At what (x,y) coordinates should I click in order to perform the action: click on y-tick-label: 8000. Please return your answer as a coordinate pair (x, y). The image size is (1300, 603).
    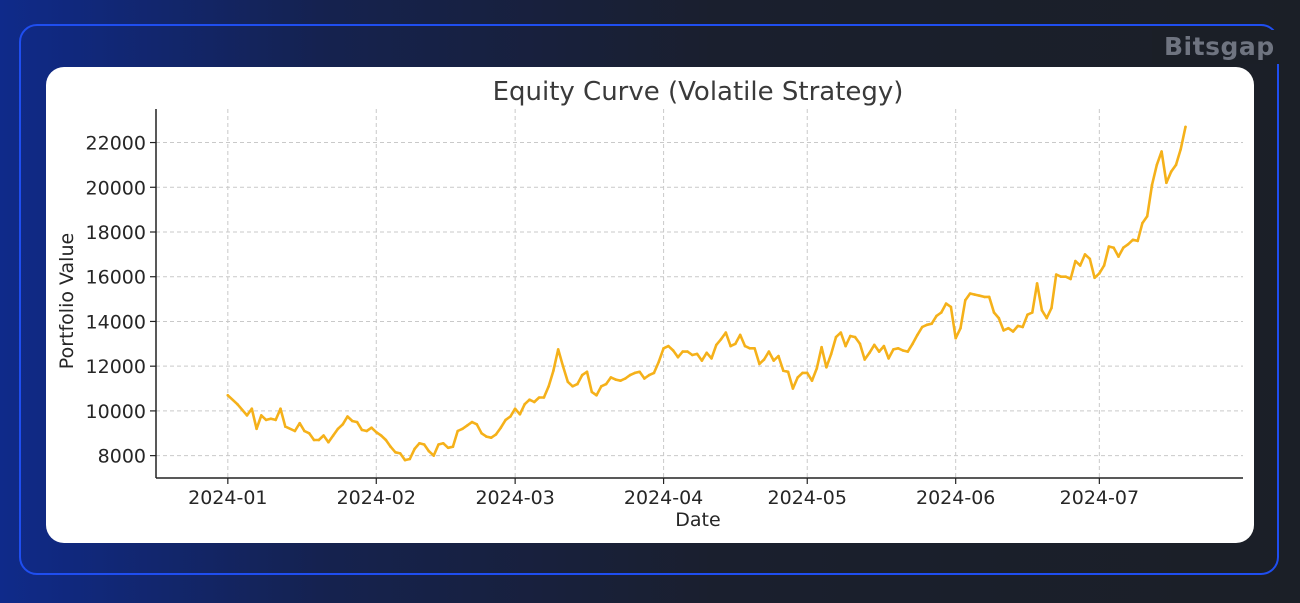
    Looking at the image, I should click on (122, 457).